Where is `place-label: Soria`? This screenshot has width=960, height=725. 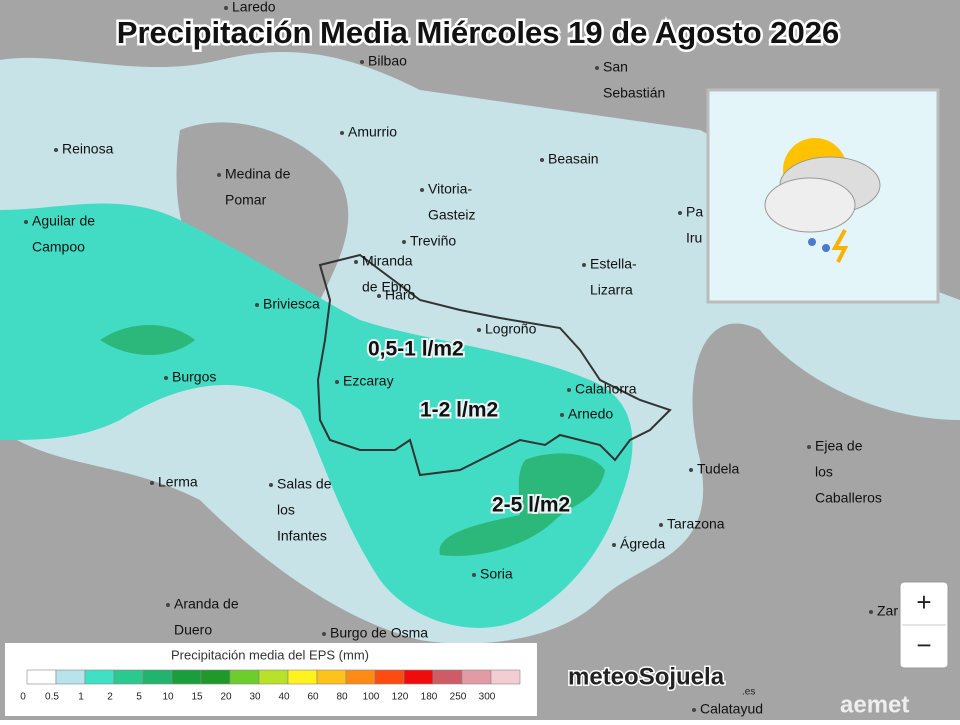
place-label: Soria is located at coordinates (496, 574).